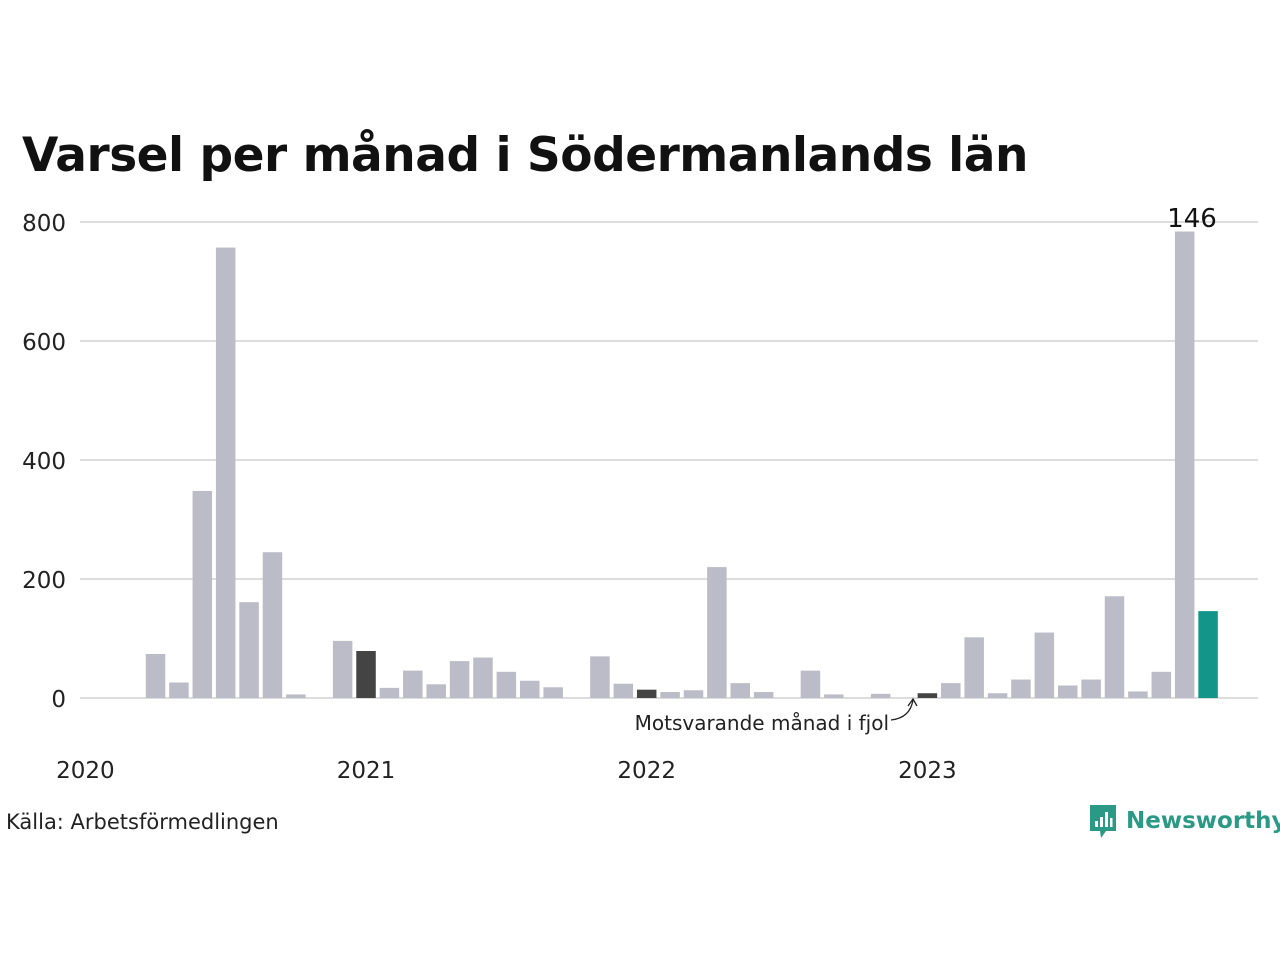  I want to click on x-tick-label: 2020, so click(85, 771).